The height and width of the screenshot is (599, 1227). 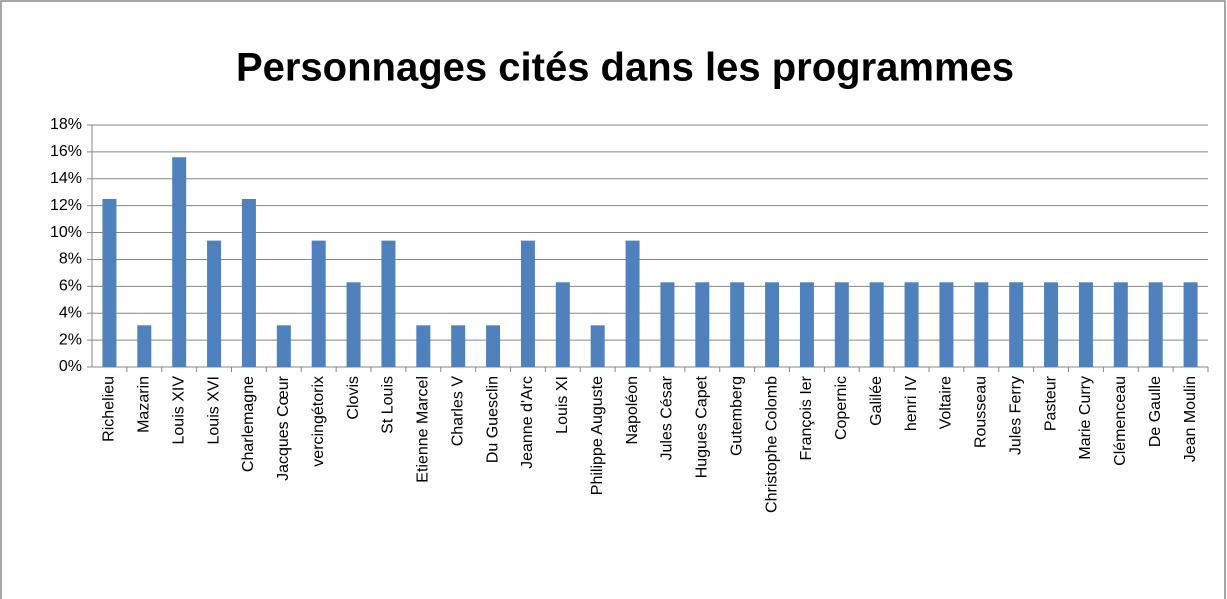 I want to click on y-tick-label: 4%, so click(x=70, y=312).